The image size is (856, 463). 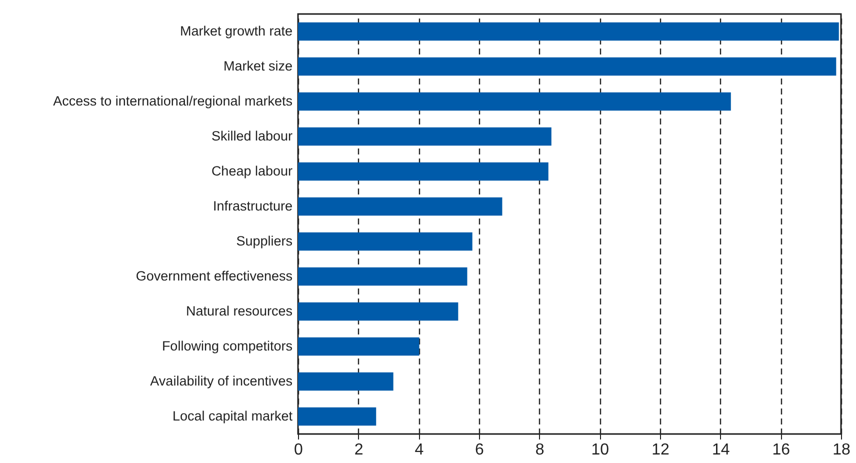 What do you see at coordinates (214, 276) in the screenshot?
I see `y-tick-label: Government effectiveness` at bounding box center [214, 276].